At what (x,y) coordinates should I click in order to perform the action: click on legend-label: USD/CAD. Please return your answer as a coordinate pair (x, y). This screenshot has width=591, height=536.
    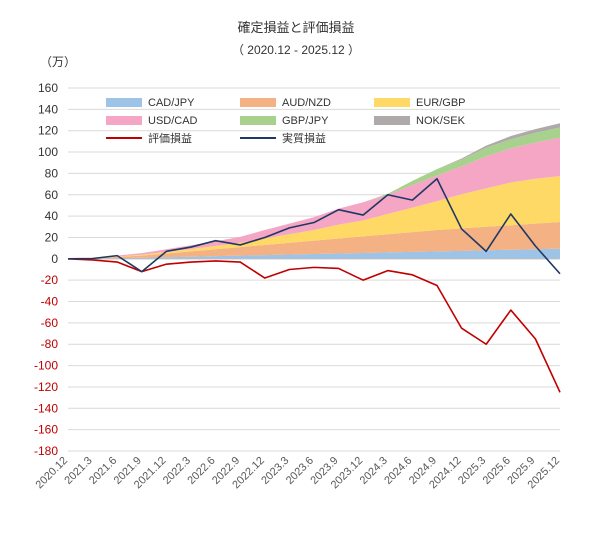
    Looking at the image, I should click on (173, 121).